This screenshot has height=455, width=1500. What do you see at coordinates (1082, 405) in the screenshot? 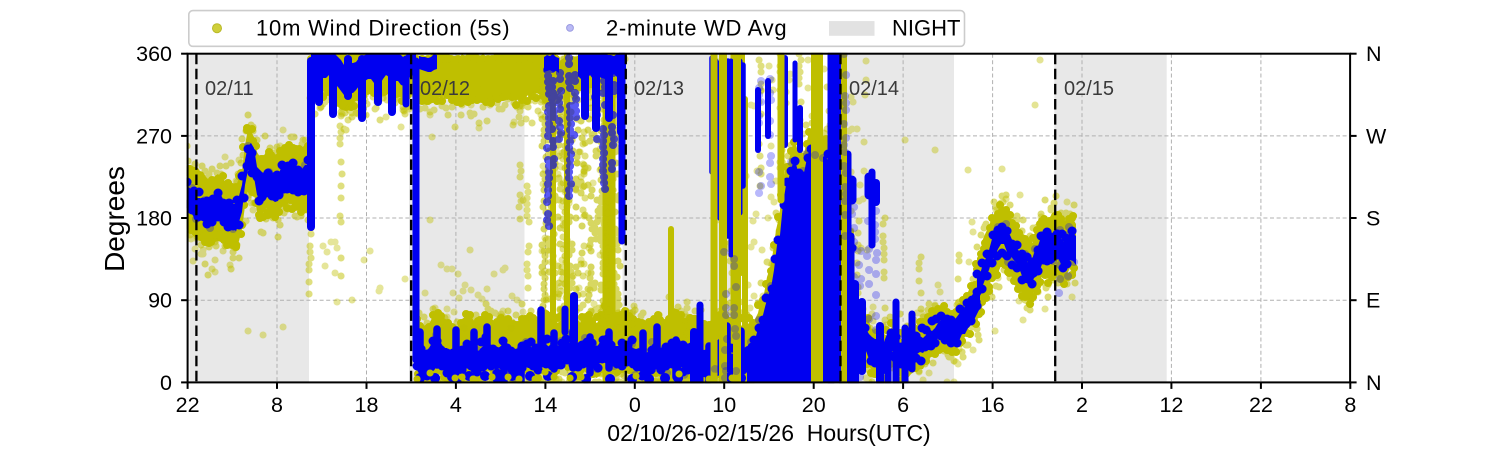
I see `svg-text: 2` at bounding box center [1082, 405].